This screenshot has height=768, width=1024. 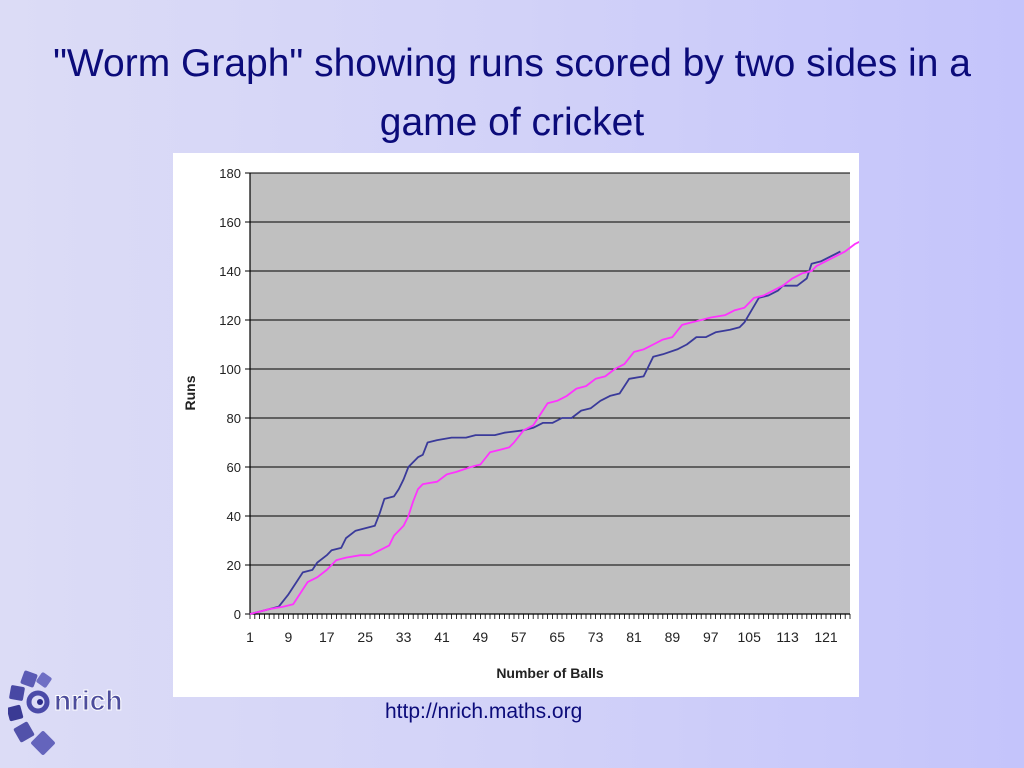 What do you see at coordinates (234, 467) in the screenshot?
I see `y-tick-label: 60` at bounding box center [234, 467].